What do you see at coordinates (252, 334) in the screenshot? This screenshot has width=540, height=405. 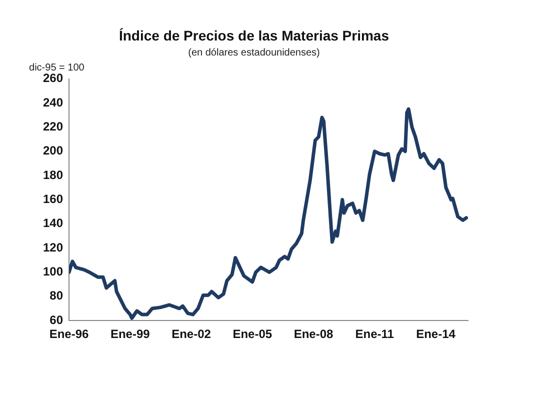 I see `x-tick-label: Ene-05` at bounding box center [252, 334].